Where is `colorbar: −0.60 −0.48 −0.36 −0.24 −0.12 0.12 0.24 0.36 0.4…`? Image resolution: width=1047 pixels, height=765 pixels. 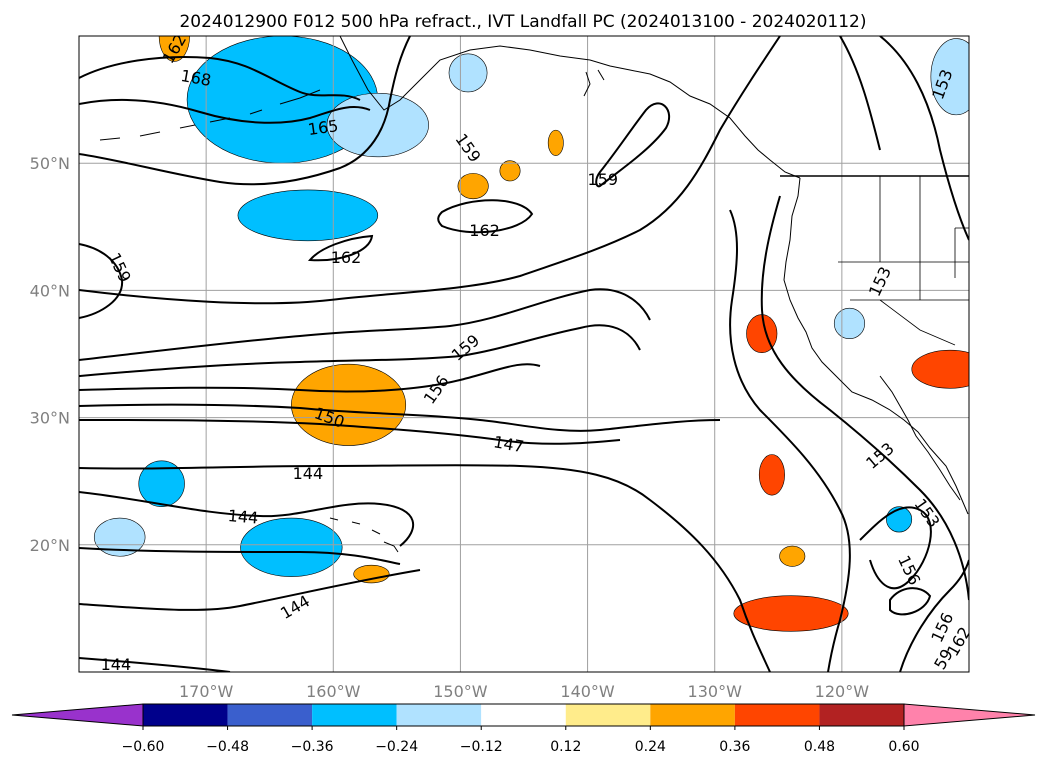
colorbar: −0.60 −0.48 −0.36 −0.24 −0.12 0.12 0.24 0.36 0.4… is located at coordinates (523, 729).